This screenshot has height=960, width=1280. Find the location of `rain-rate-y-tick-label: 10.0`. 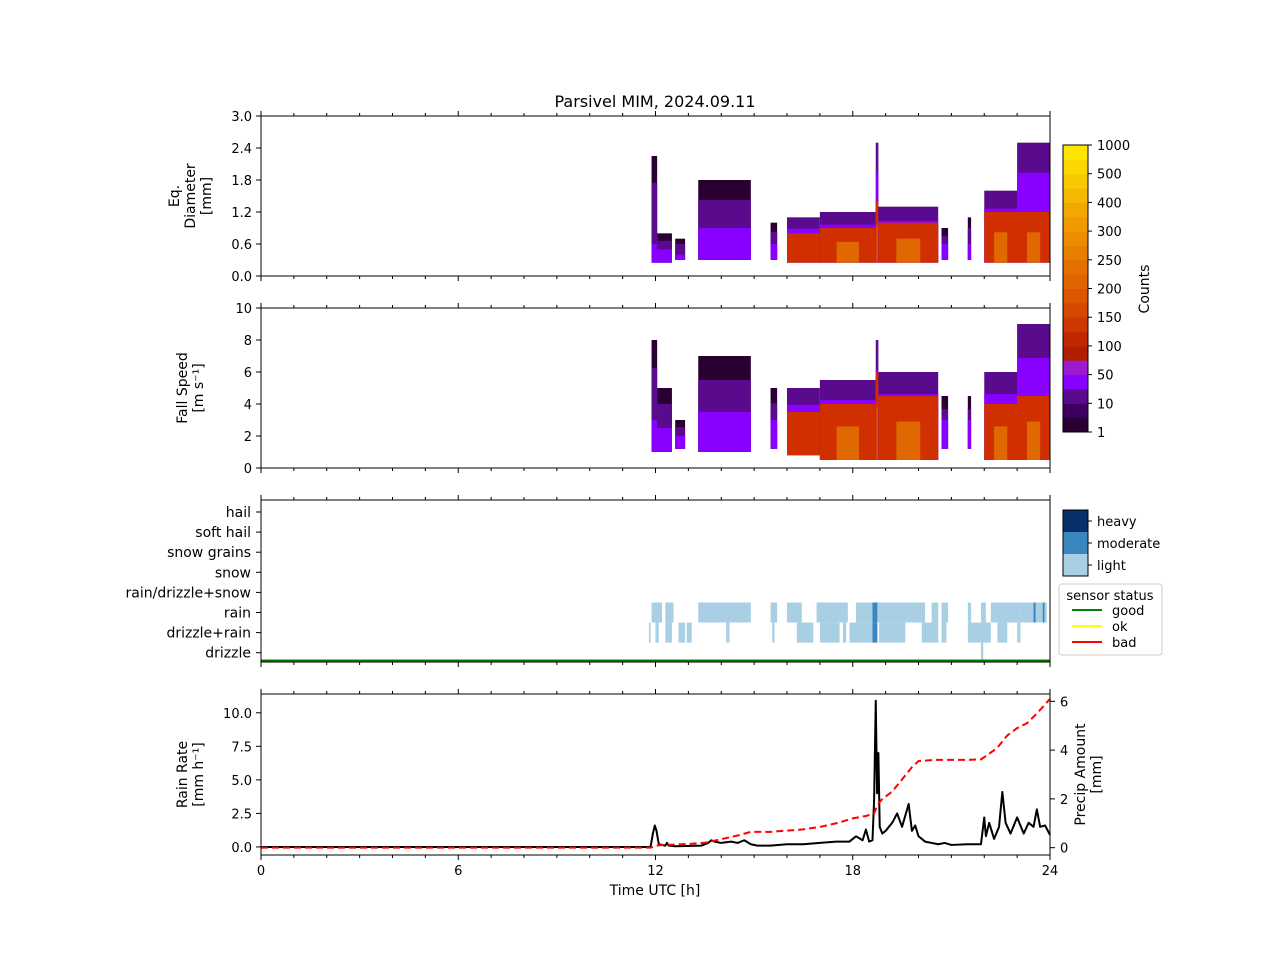

rain-rate-y-tick-label: 10.0 is located at coordinates (237, 714).